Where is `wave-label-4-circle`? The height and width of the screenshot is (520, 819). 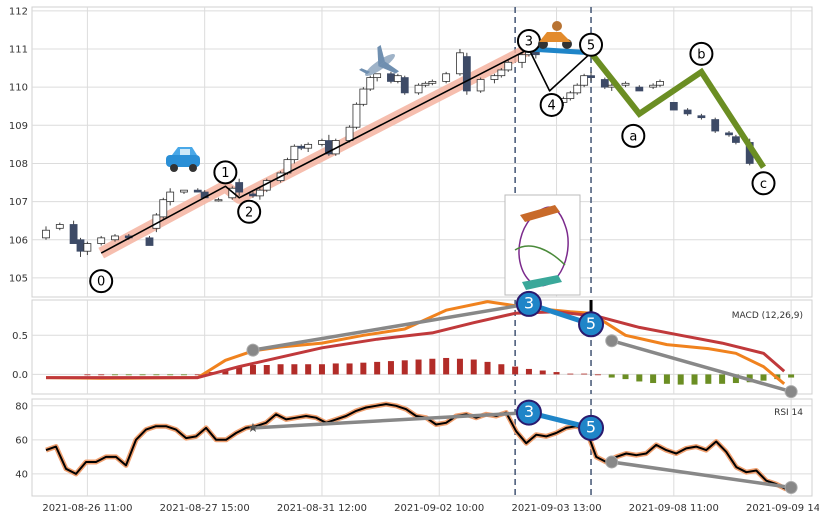 wave-label-4-circle is located at coordinates (551, 104).